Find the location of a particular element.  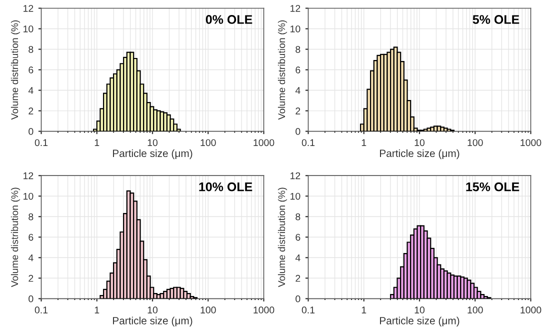

chart-title: 5% OLE is located at coordinates (496, 19).